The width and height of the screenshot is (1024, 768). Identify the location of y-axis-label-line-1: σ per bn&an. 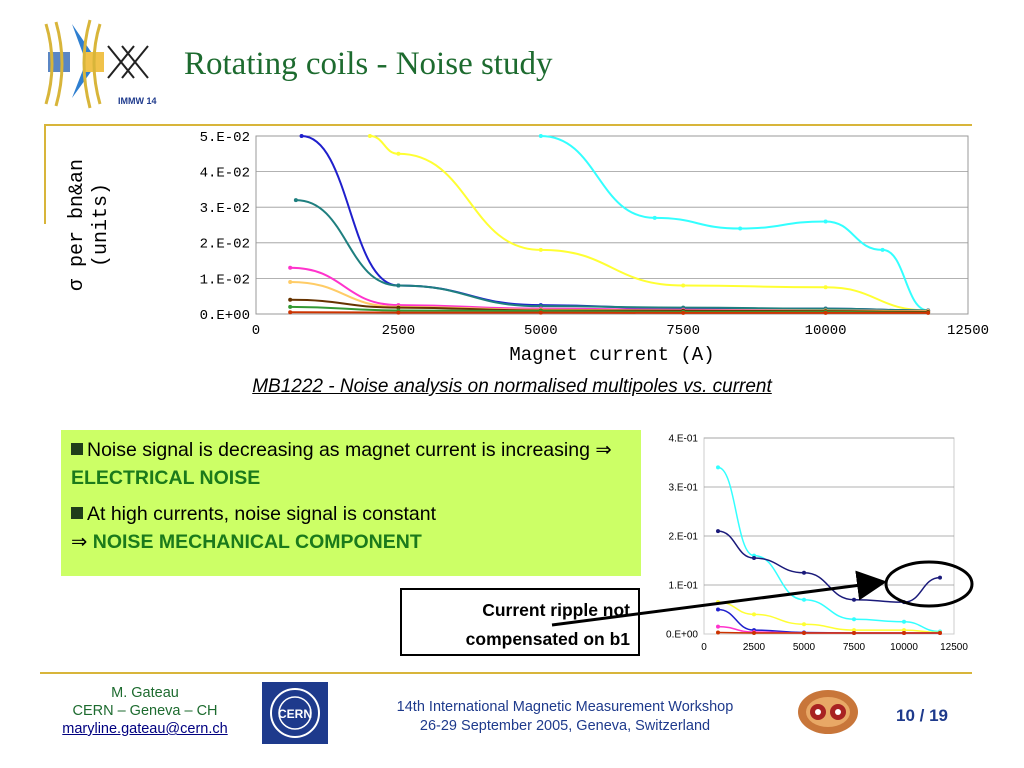
(77, 225).